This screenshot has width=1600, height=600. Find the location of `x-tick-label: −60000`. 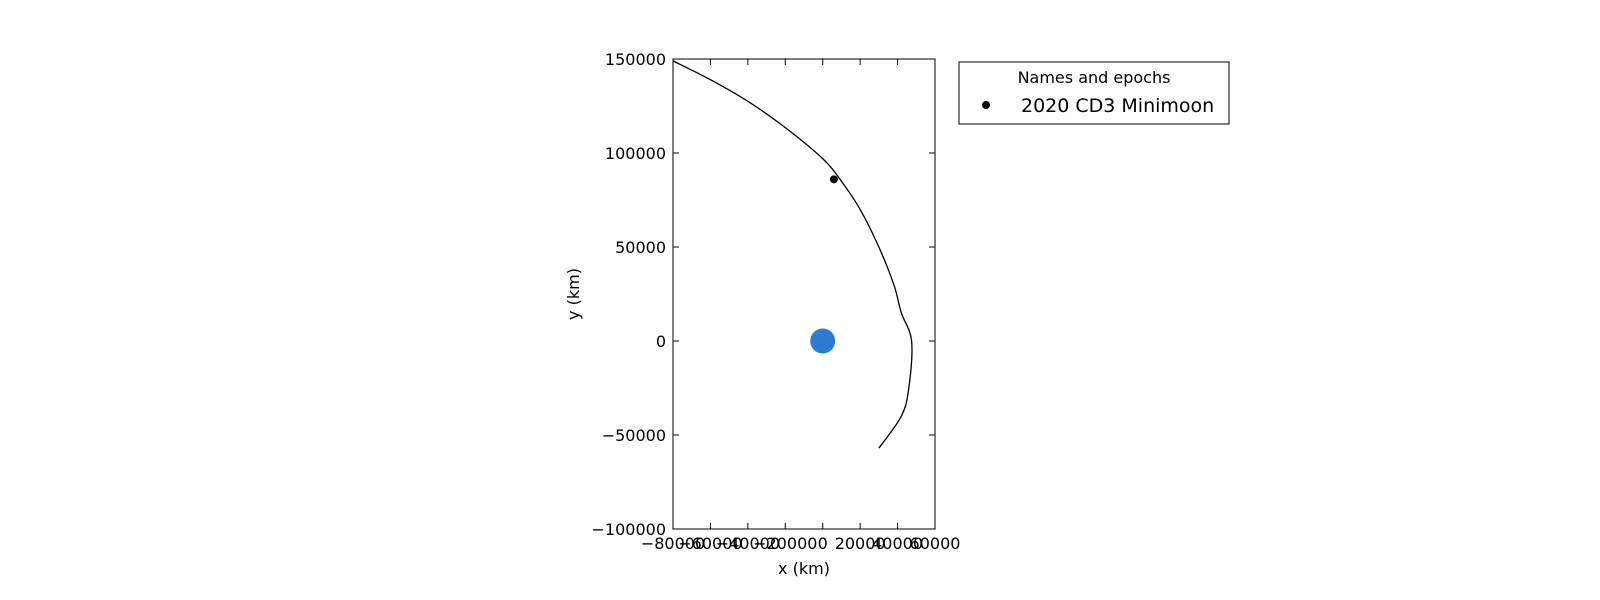

x-tick-label: −60000 is located at coordinates (710, 543).